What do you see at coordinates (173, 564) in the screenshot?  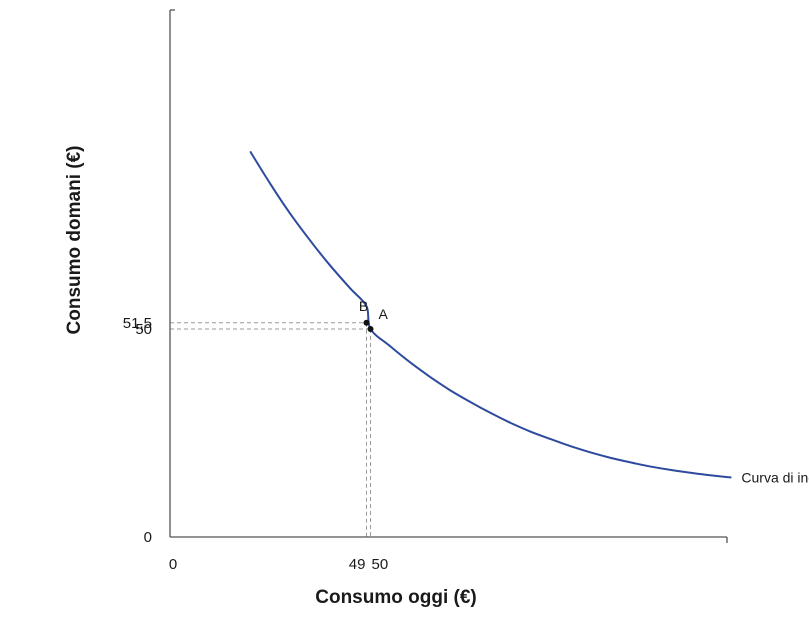 I see `x-tick-label: 0` at bounding box center [173, 564].